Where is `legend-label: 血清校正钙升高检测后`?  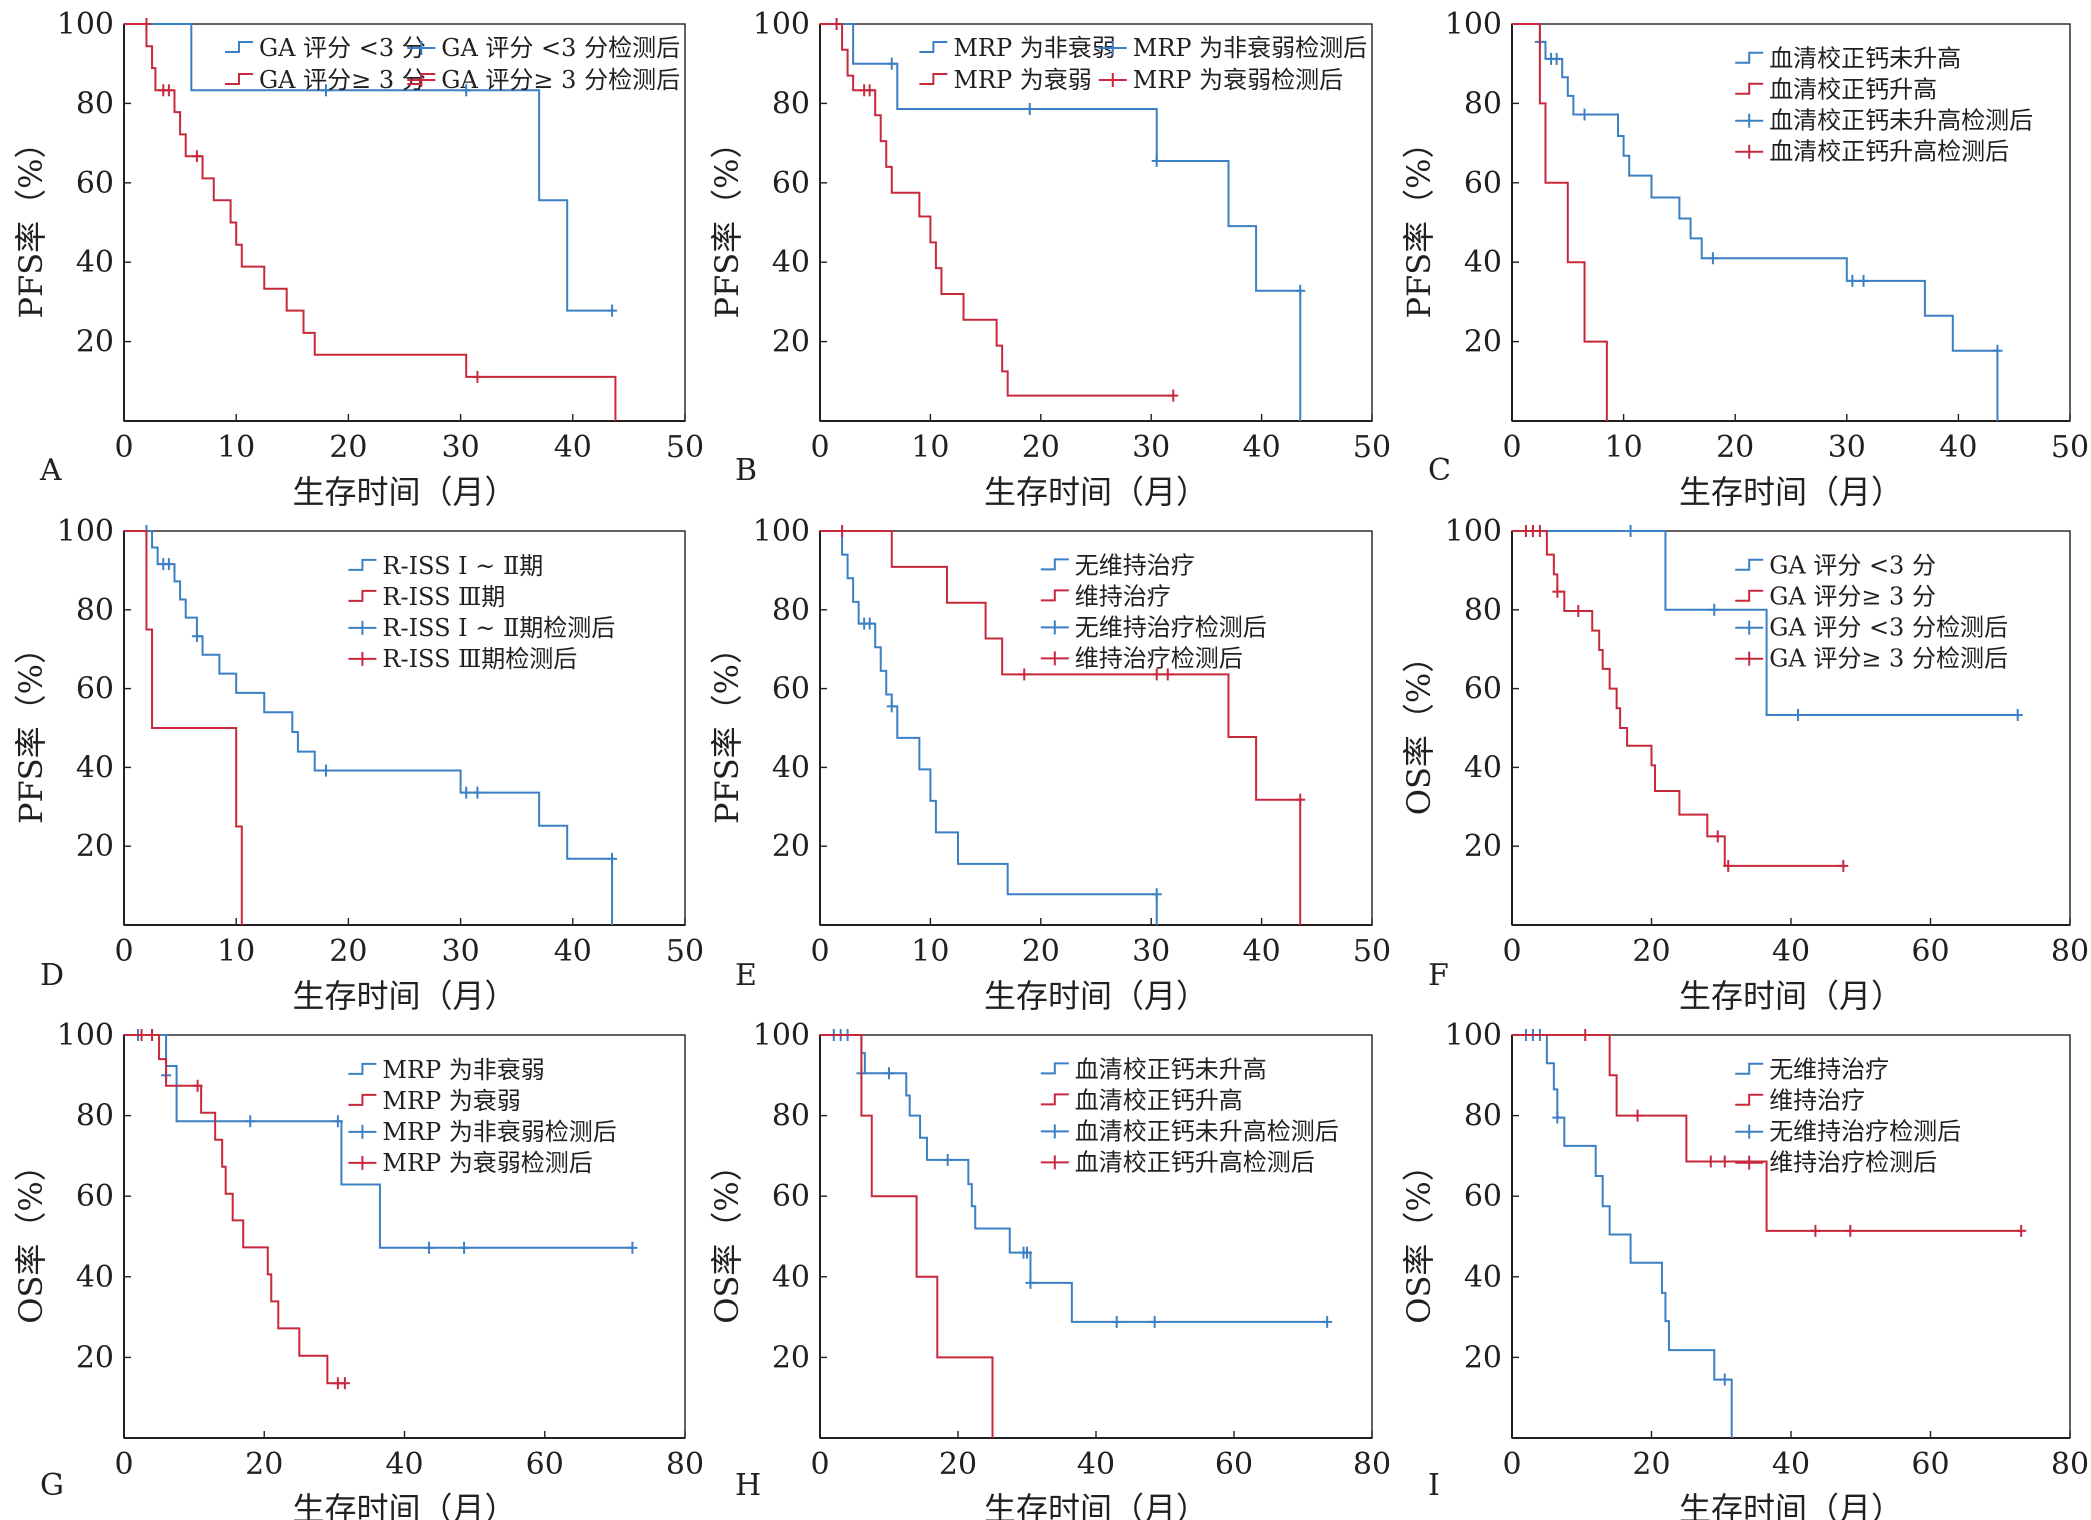 legend-label: 血清校正钙升高检测后 is located at coordinates (1889, 152).